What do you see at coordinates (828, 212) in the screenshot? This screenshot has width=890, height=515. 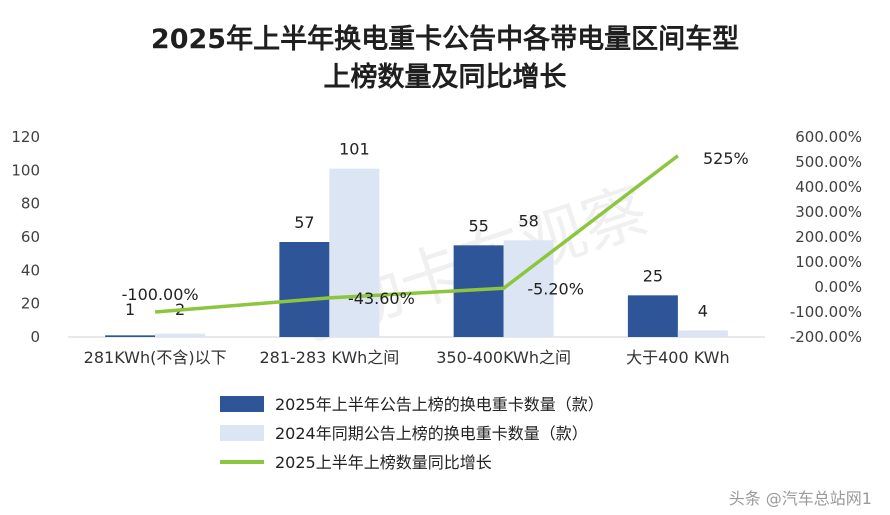 I see `y-right-tick-label: 300.00%` at bounding box center [828, 212].